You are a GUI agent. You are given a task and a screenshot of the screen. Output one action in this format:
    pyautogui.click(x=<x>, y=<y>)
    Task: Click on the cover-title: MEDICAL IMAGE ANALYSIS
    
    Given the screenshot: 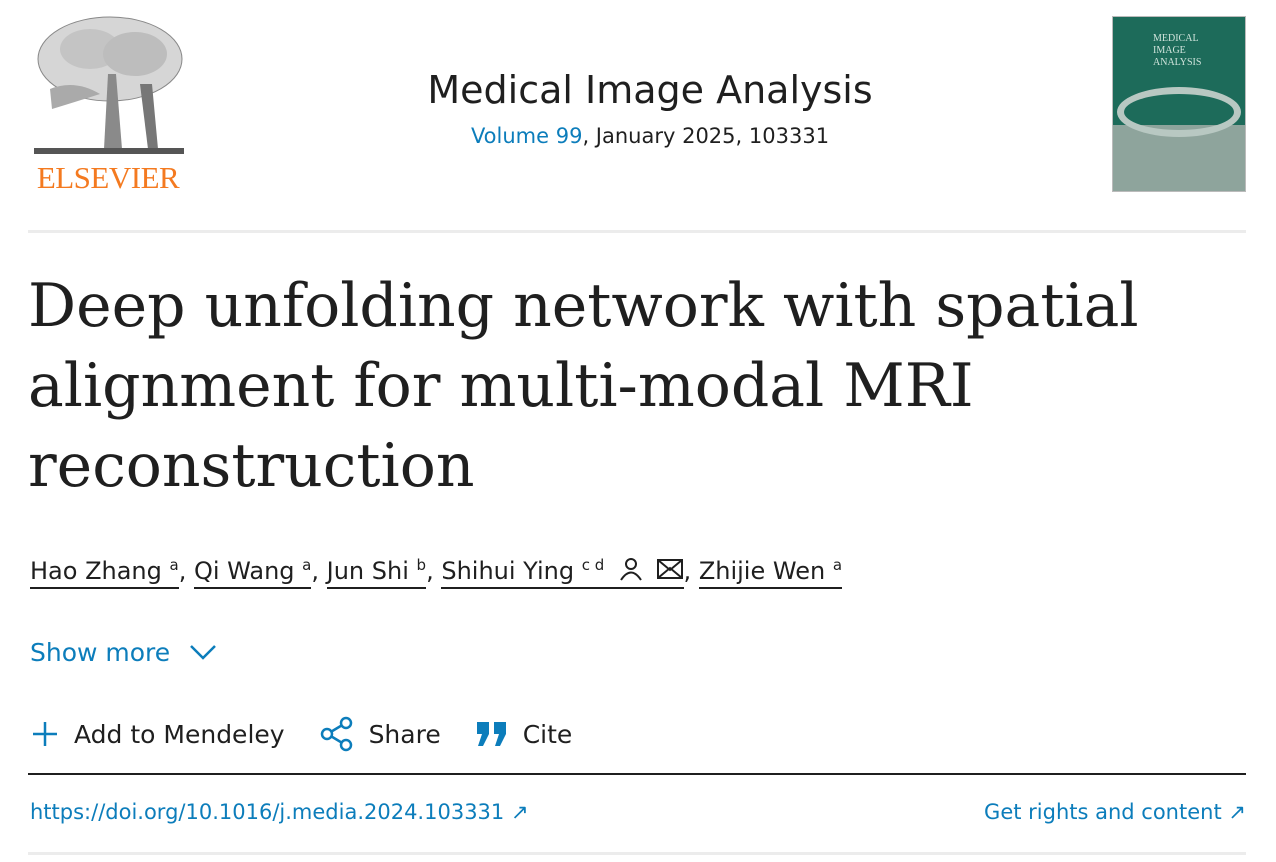 What is the action you would take?
    pyautogui.click(x=1177, y=50)
    